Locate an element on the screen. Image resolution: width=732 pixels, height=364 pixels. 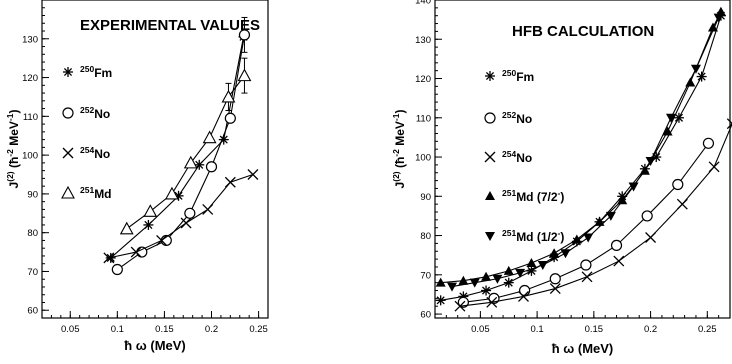
y-tick-label: 60 is located at coordinates (32, 311).